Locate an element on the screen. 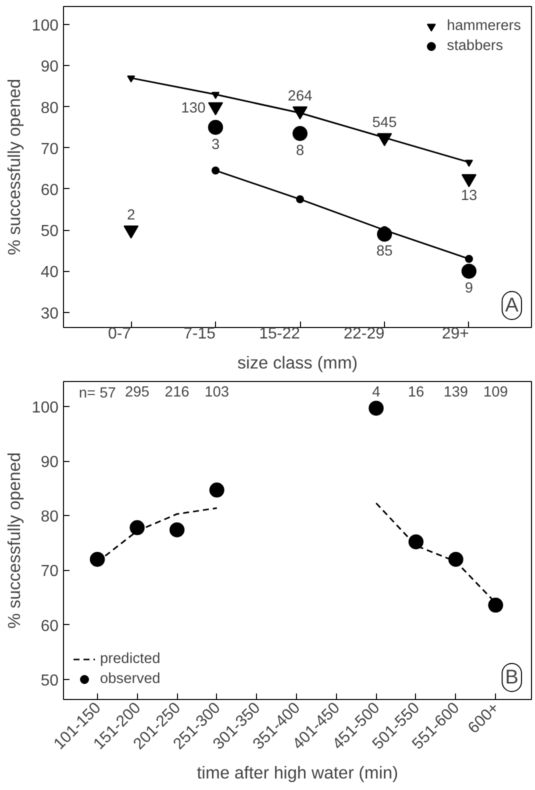 The width and height of the screenshot is (535, 790). annotation: n= 57 is located at coordinates (97, 394).